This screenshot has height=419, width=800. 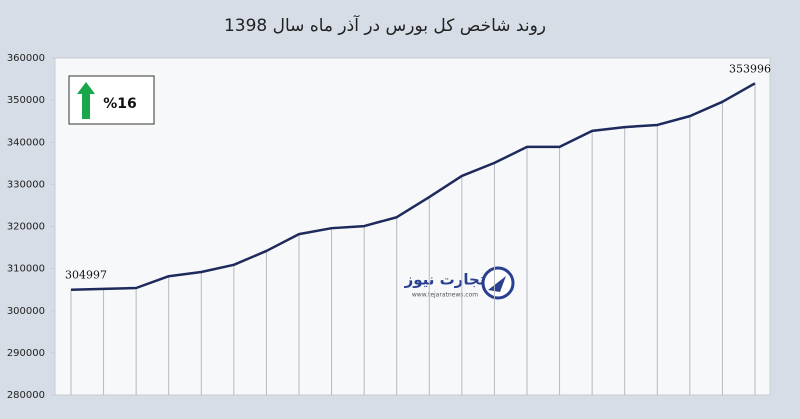 What do you see at coordinates (26, 142) in the screenshot?
I see `y-tick-label: 340000` at bounding box center [26, 142].